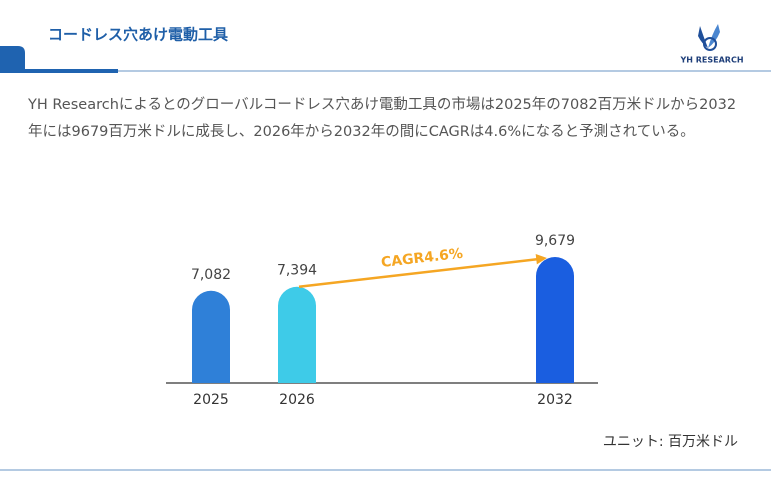  What do you see at coordinates (670, 442) in the screenshot?
I see `unit-note: ユニット: 百万米ドル` at bounding box center [670, 442].